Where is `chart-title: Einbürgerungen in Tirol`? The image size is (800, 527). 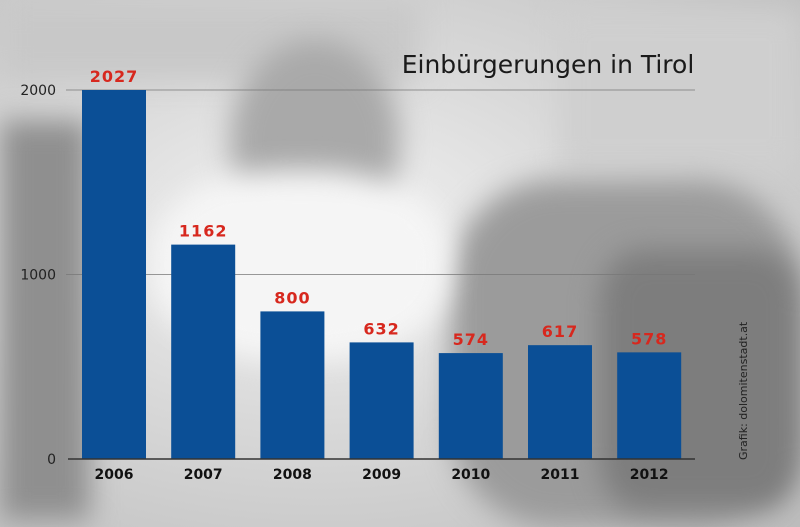
chart-title: Einbürgerungen in Tirol is located at coordinates (548, 64).